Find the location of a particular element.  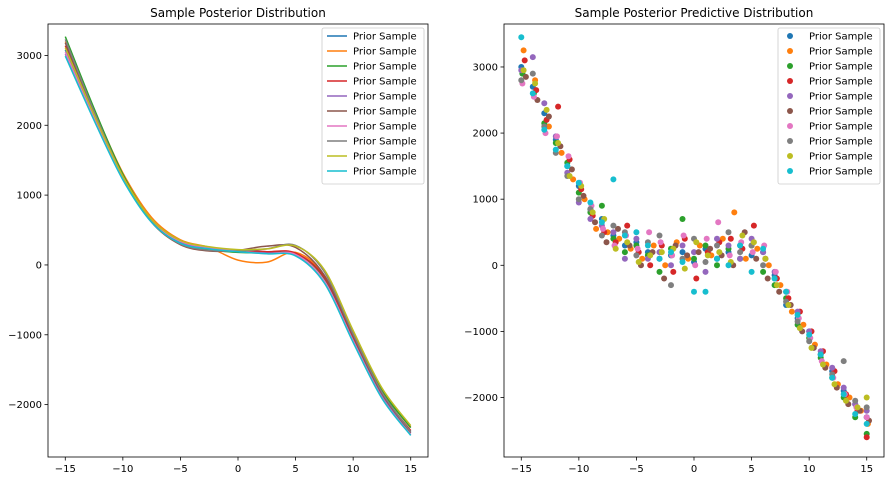

x-tick-label: 10 is located at coordinates (809, 469).